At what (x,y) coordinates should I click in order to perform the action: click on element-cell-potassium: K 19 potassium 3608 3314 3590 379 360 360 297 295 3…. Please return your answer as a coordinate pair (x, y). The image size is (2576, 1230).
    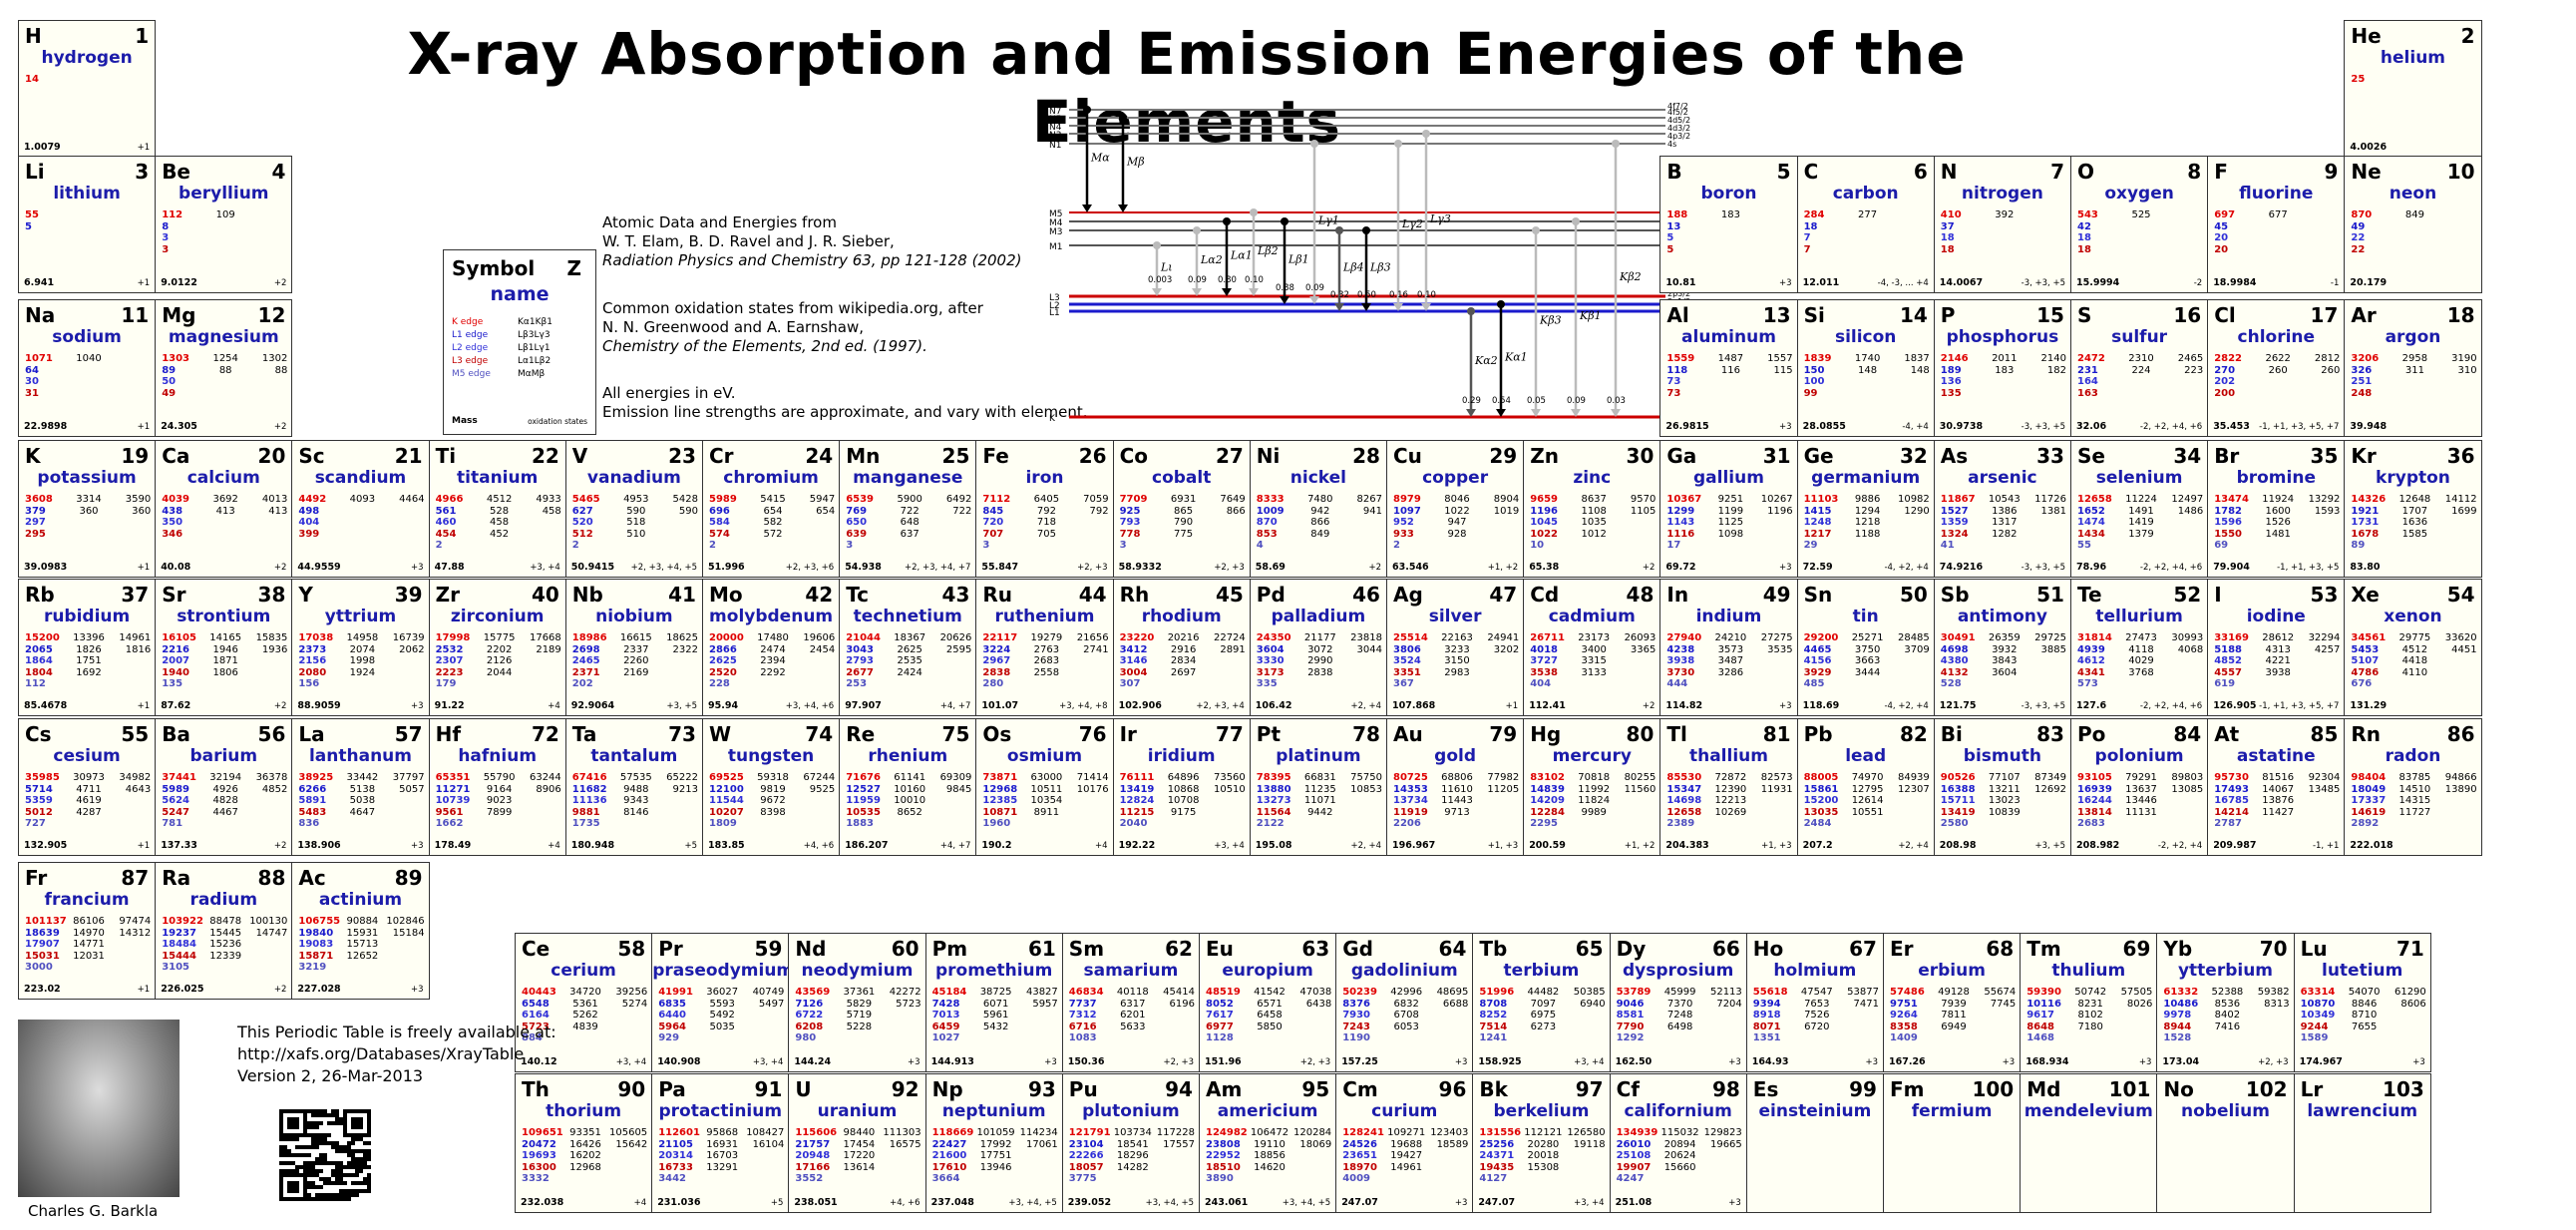
    Looking at the image, I should click on (87, 509).